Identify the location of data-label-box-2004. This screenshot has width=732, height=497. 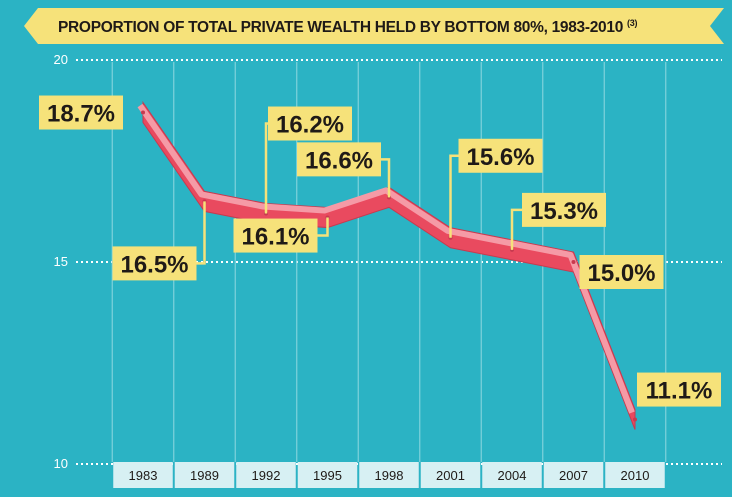
(564, 209).